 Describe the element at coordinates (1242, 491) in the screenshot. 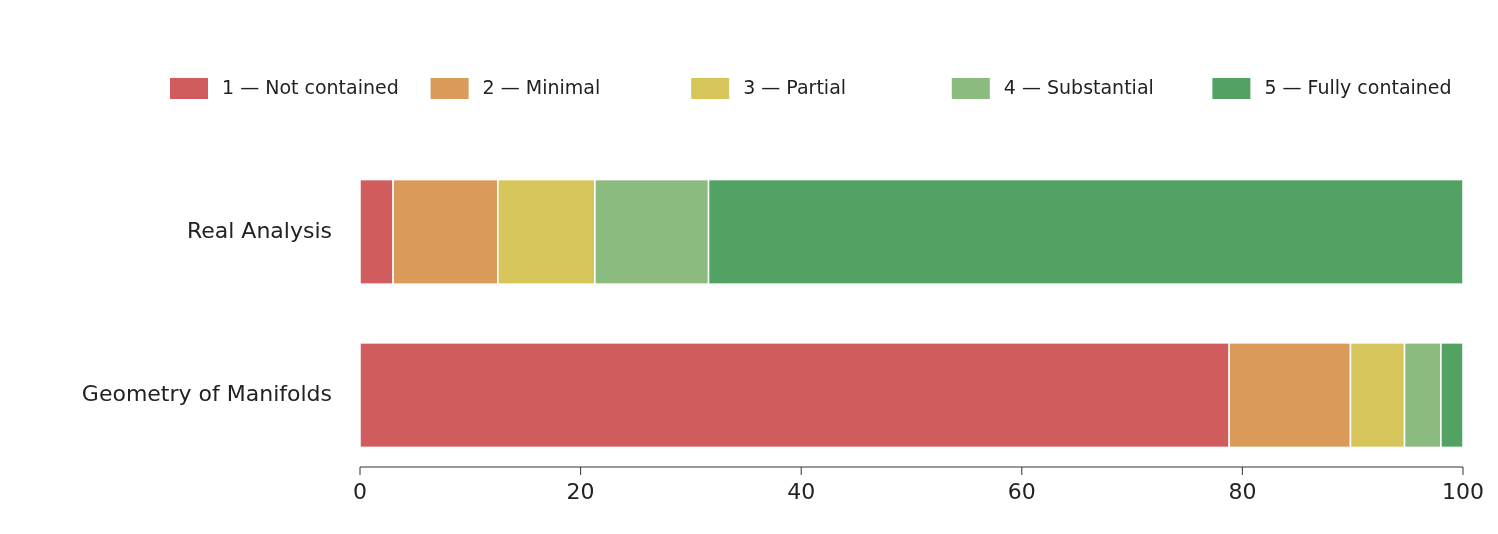

I see `x-tick-label: 80` at that location.